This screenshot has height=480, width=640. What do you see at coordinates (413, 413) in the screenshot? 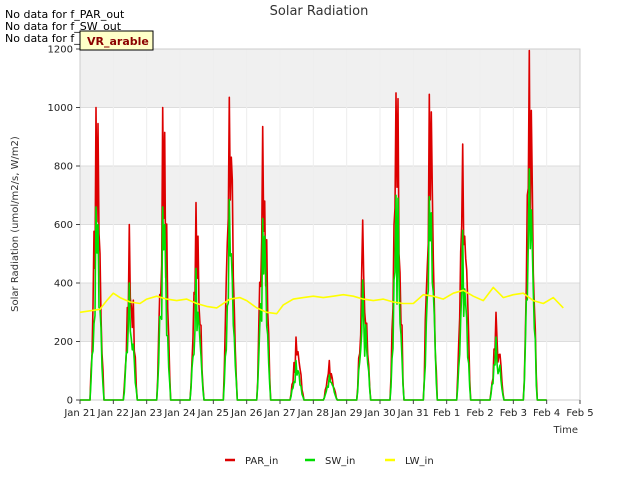
I see `x-tick-label-10: Jan 31` at bounding box center [413, 413].